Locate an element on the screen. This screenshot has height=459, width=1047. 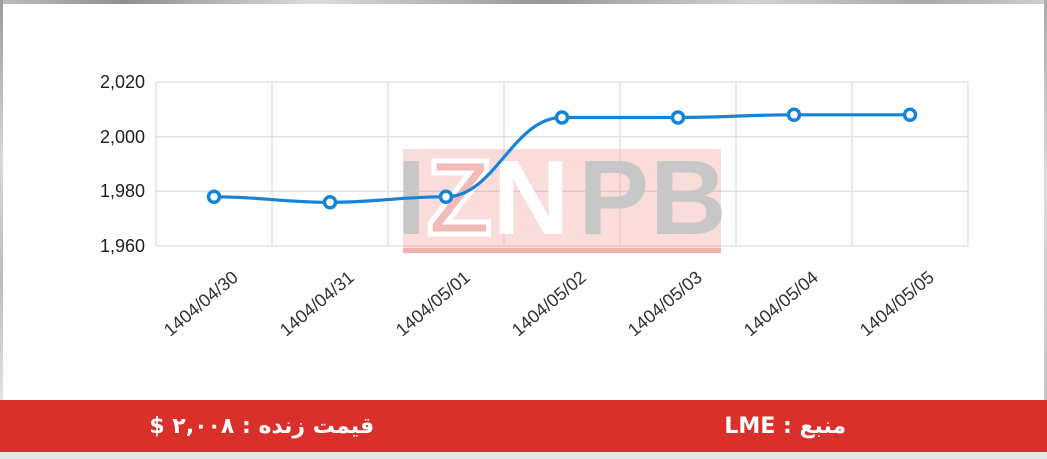
frame-border-bottom is located at coordinates (523, 455).